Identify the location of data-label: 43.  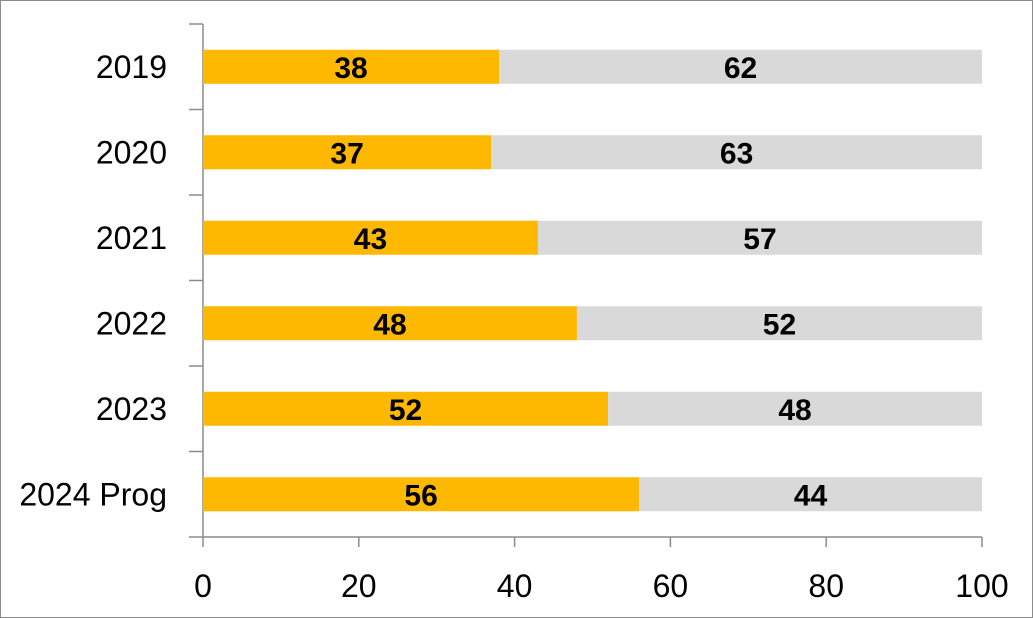
(370, 239).